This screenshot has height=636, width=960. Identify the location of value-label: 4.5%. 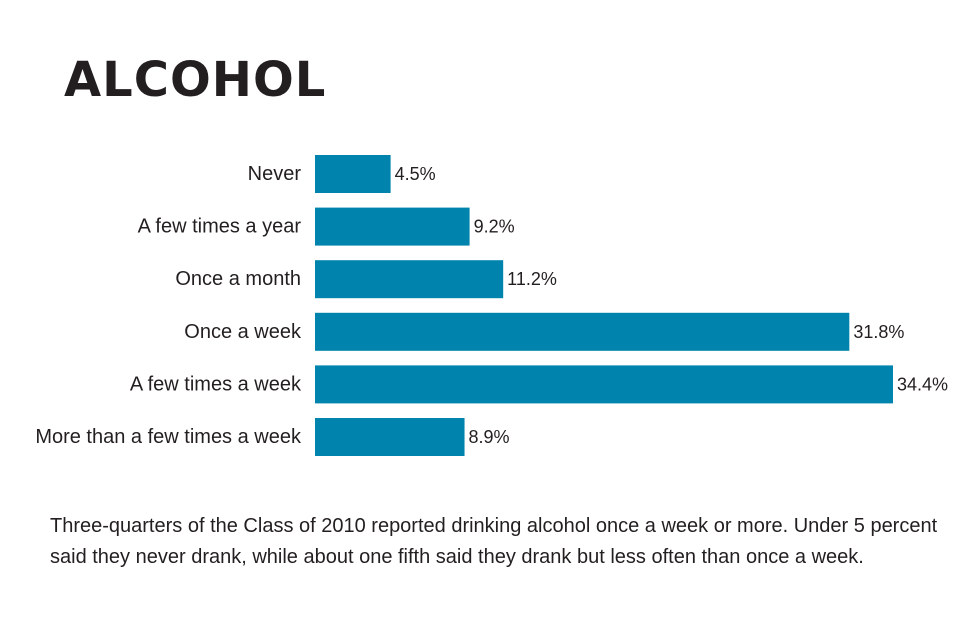
(415, 174).